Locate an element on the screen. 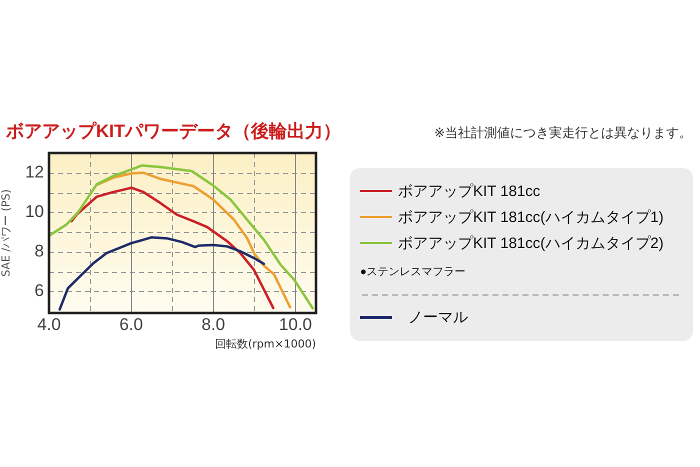 This screenshot has width=700, height=467. legend-label: ノーマル is located at coordinates (438, 317).